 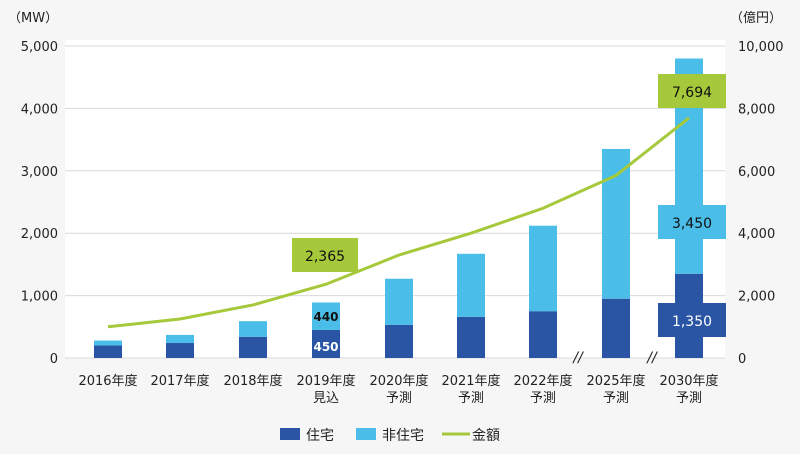 I want to click on y-tick-label: 4,000, so click(x=39, y=109).